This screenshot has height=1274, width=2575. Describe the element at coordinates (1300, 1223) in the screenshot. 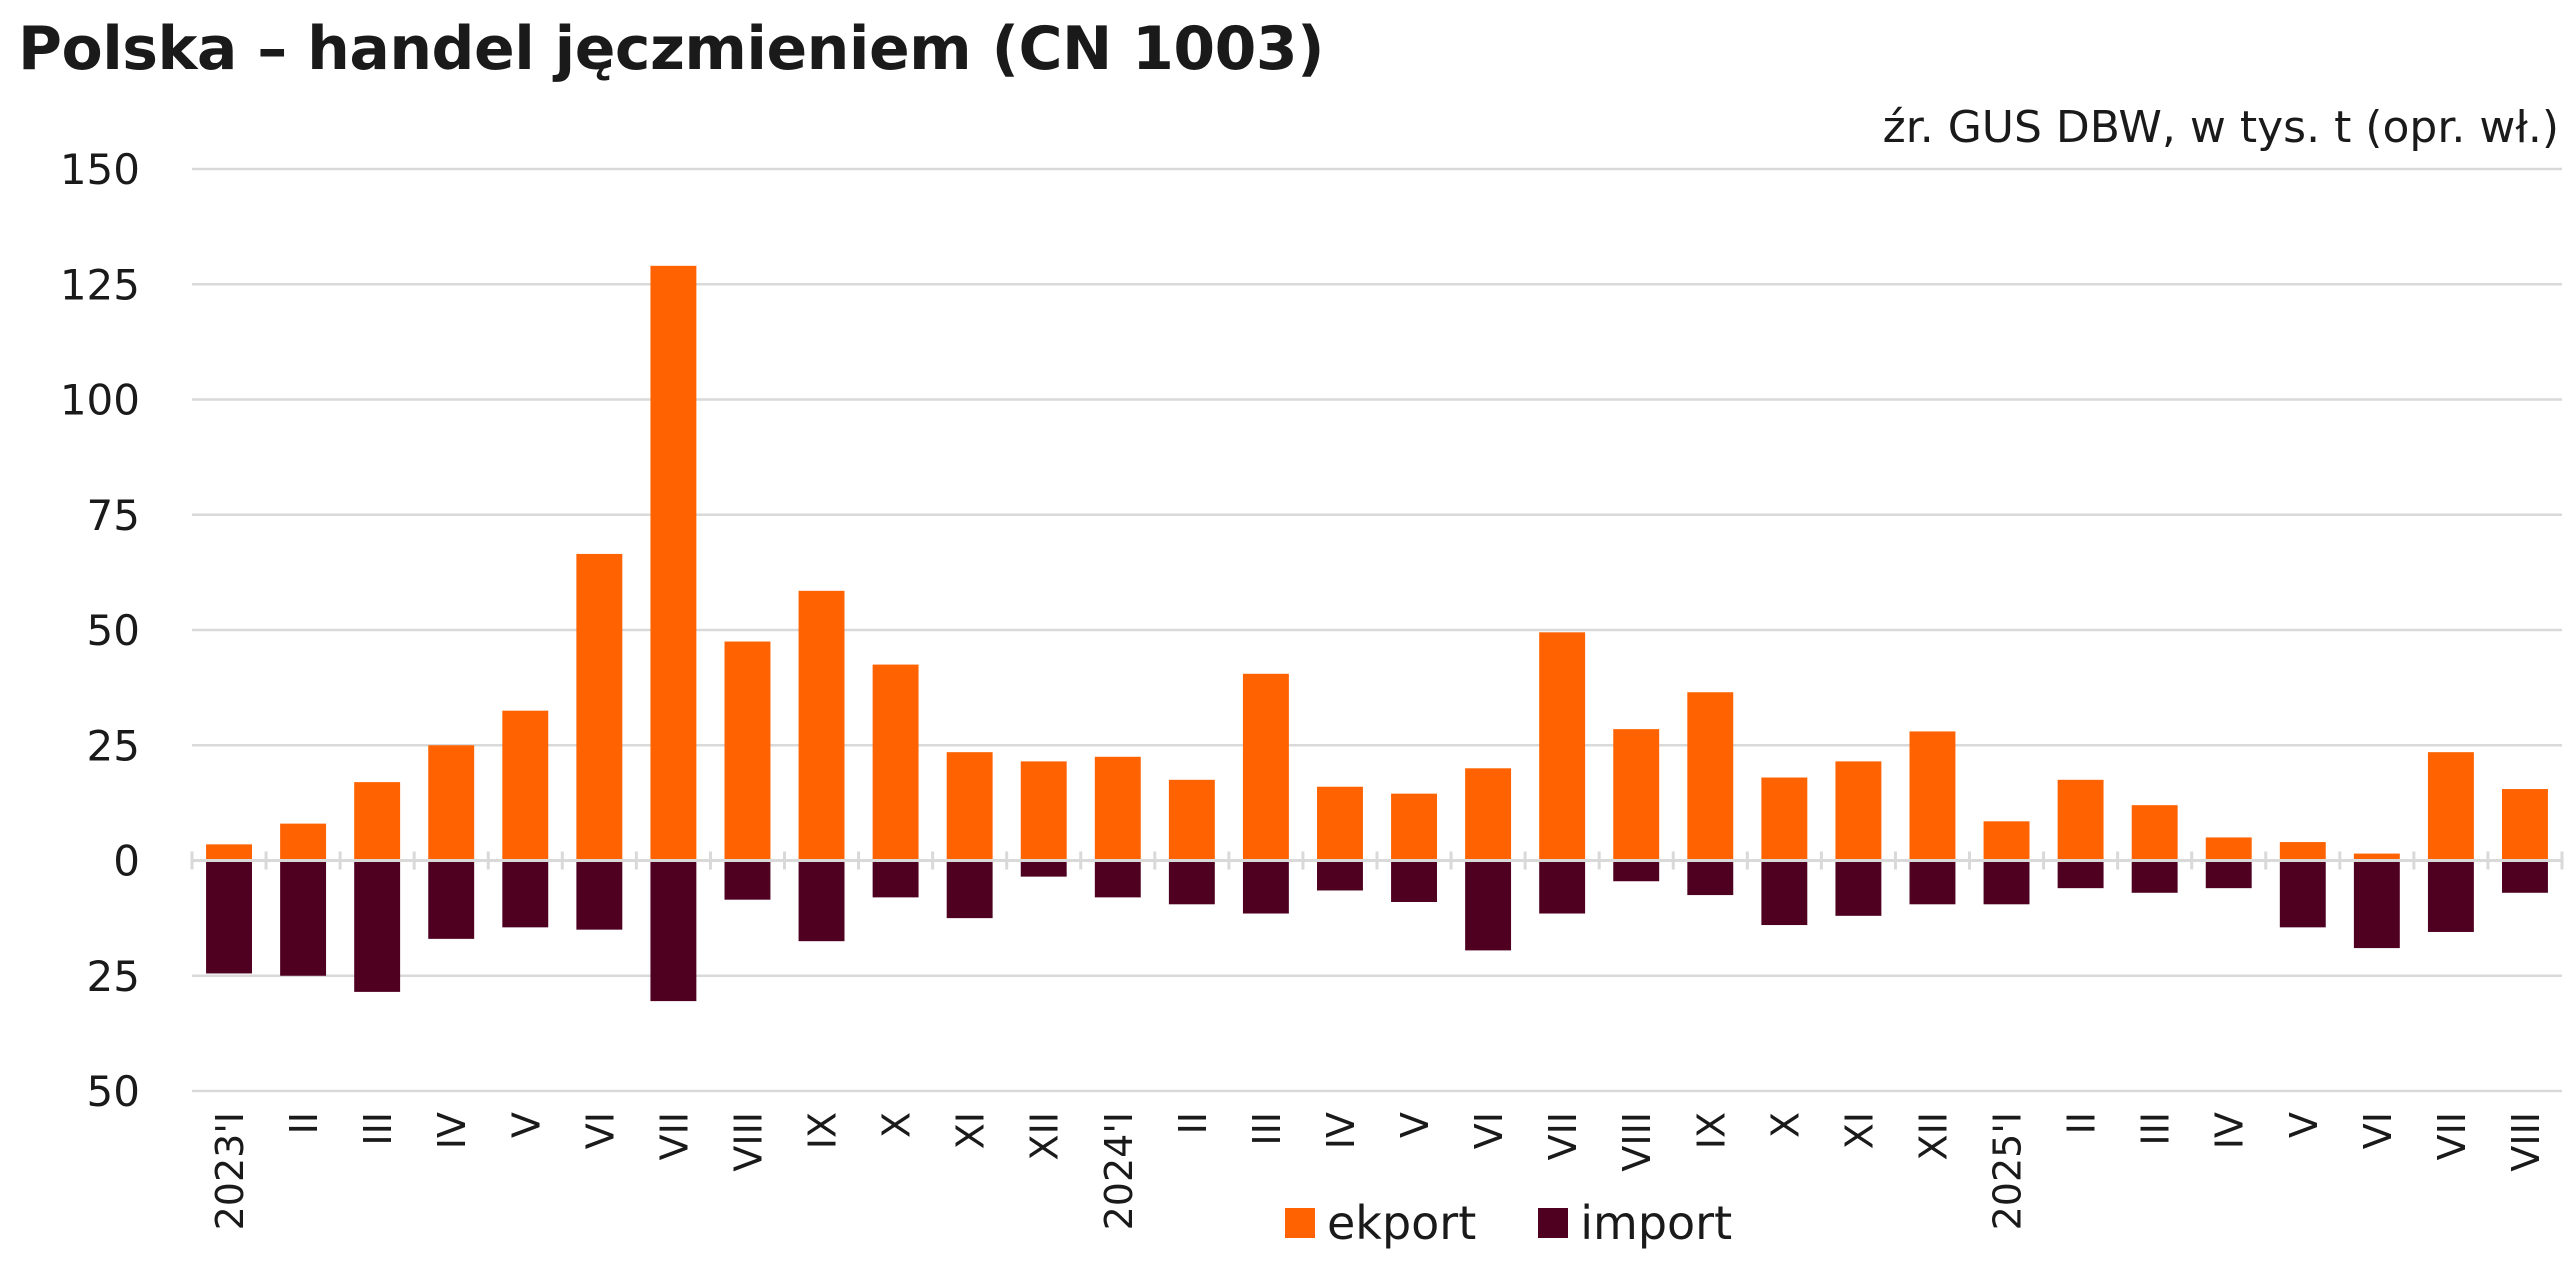

I see `legend-swatch-export` at that location.